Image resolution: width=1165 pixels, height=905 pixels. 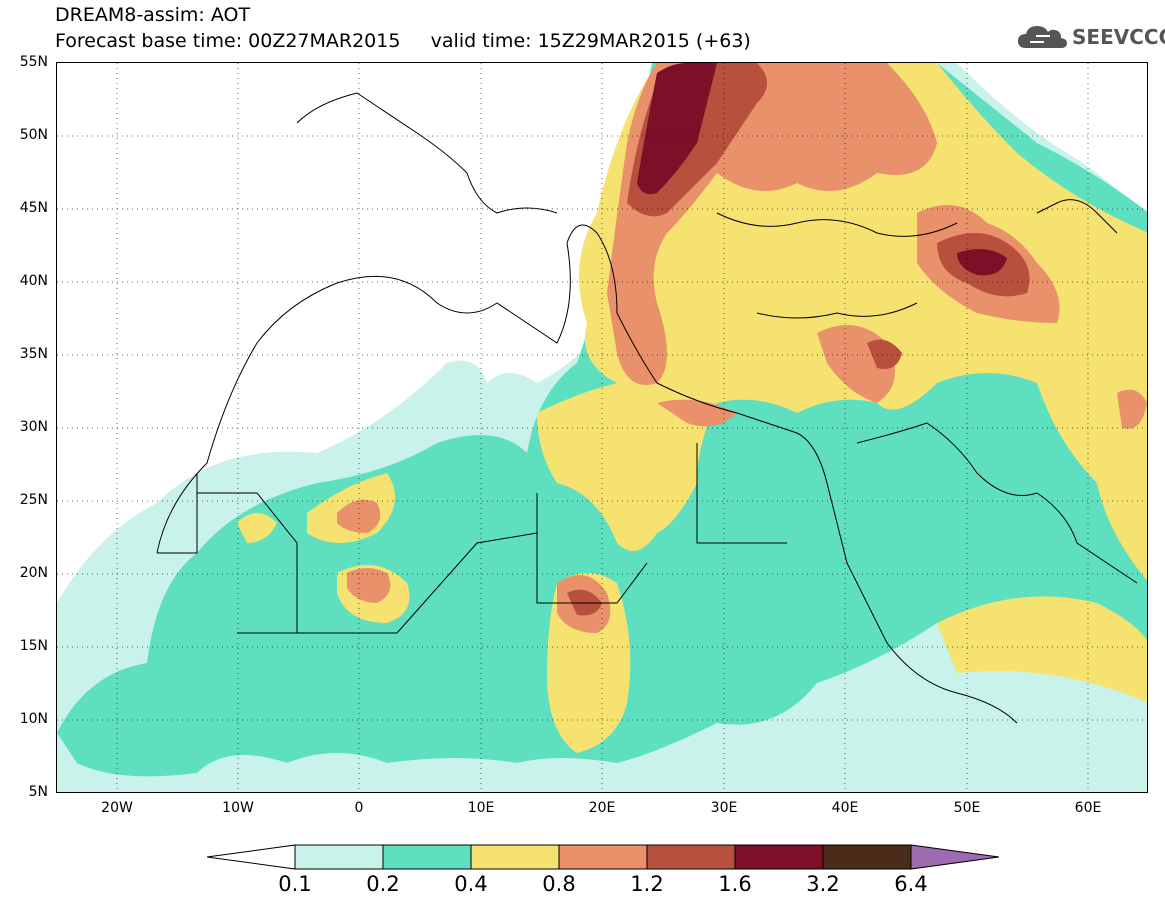 I want to click on lat-label: 20N, so click(x=33, y=573).